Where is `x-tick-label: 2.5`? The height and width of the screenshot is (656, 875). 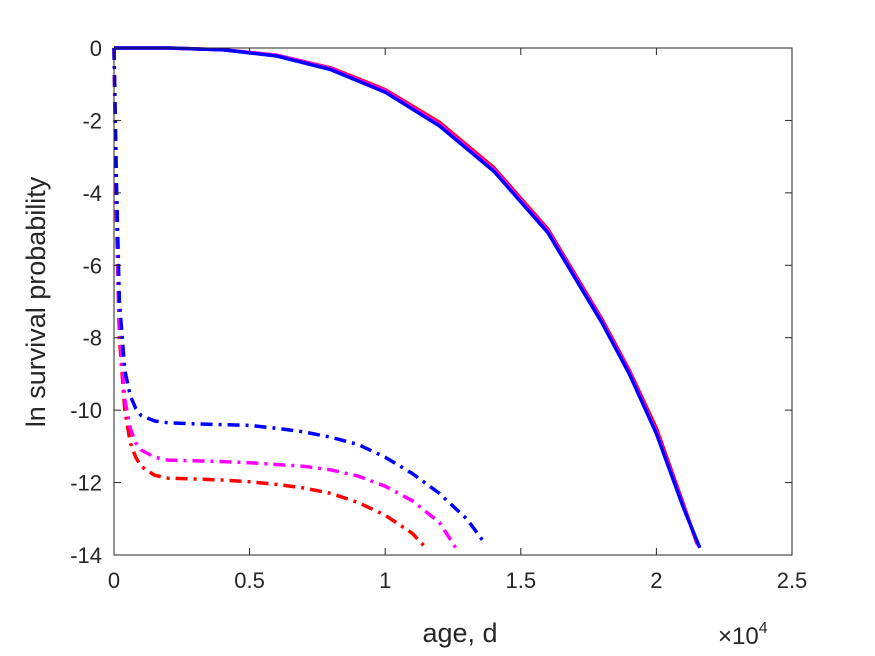
x-tick-label: 2.5 is located at coordinates (792, 580).